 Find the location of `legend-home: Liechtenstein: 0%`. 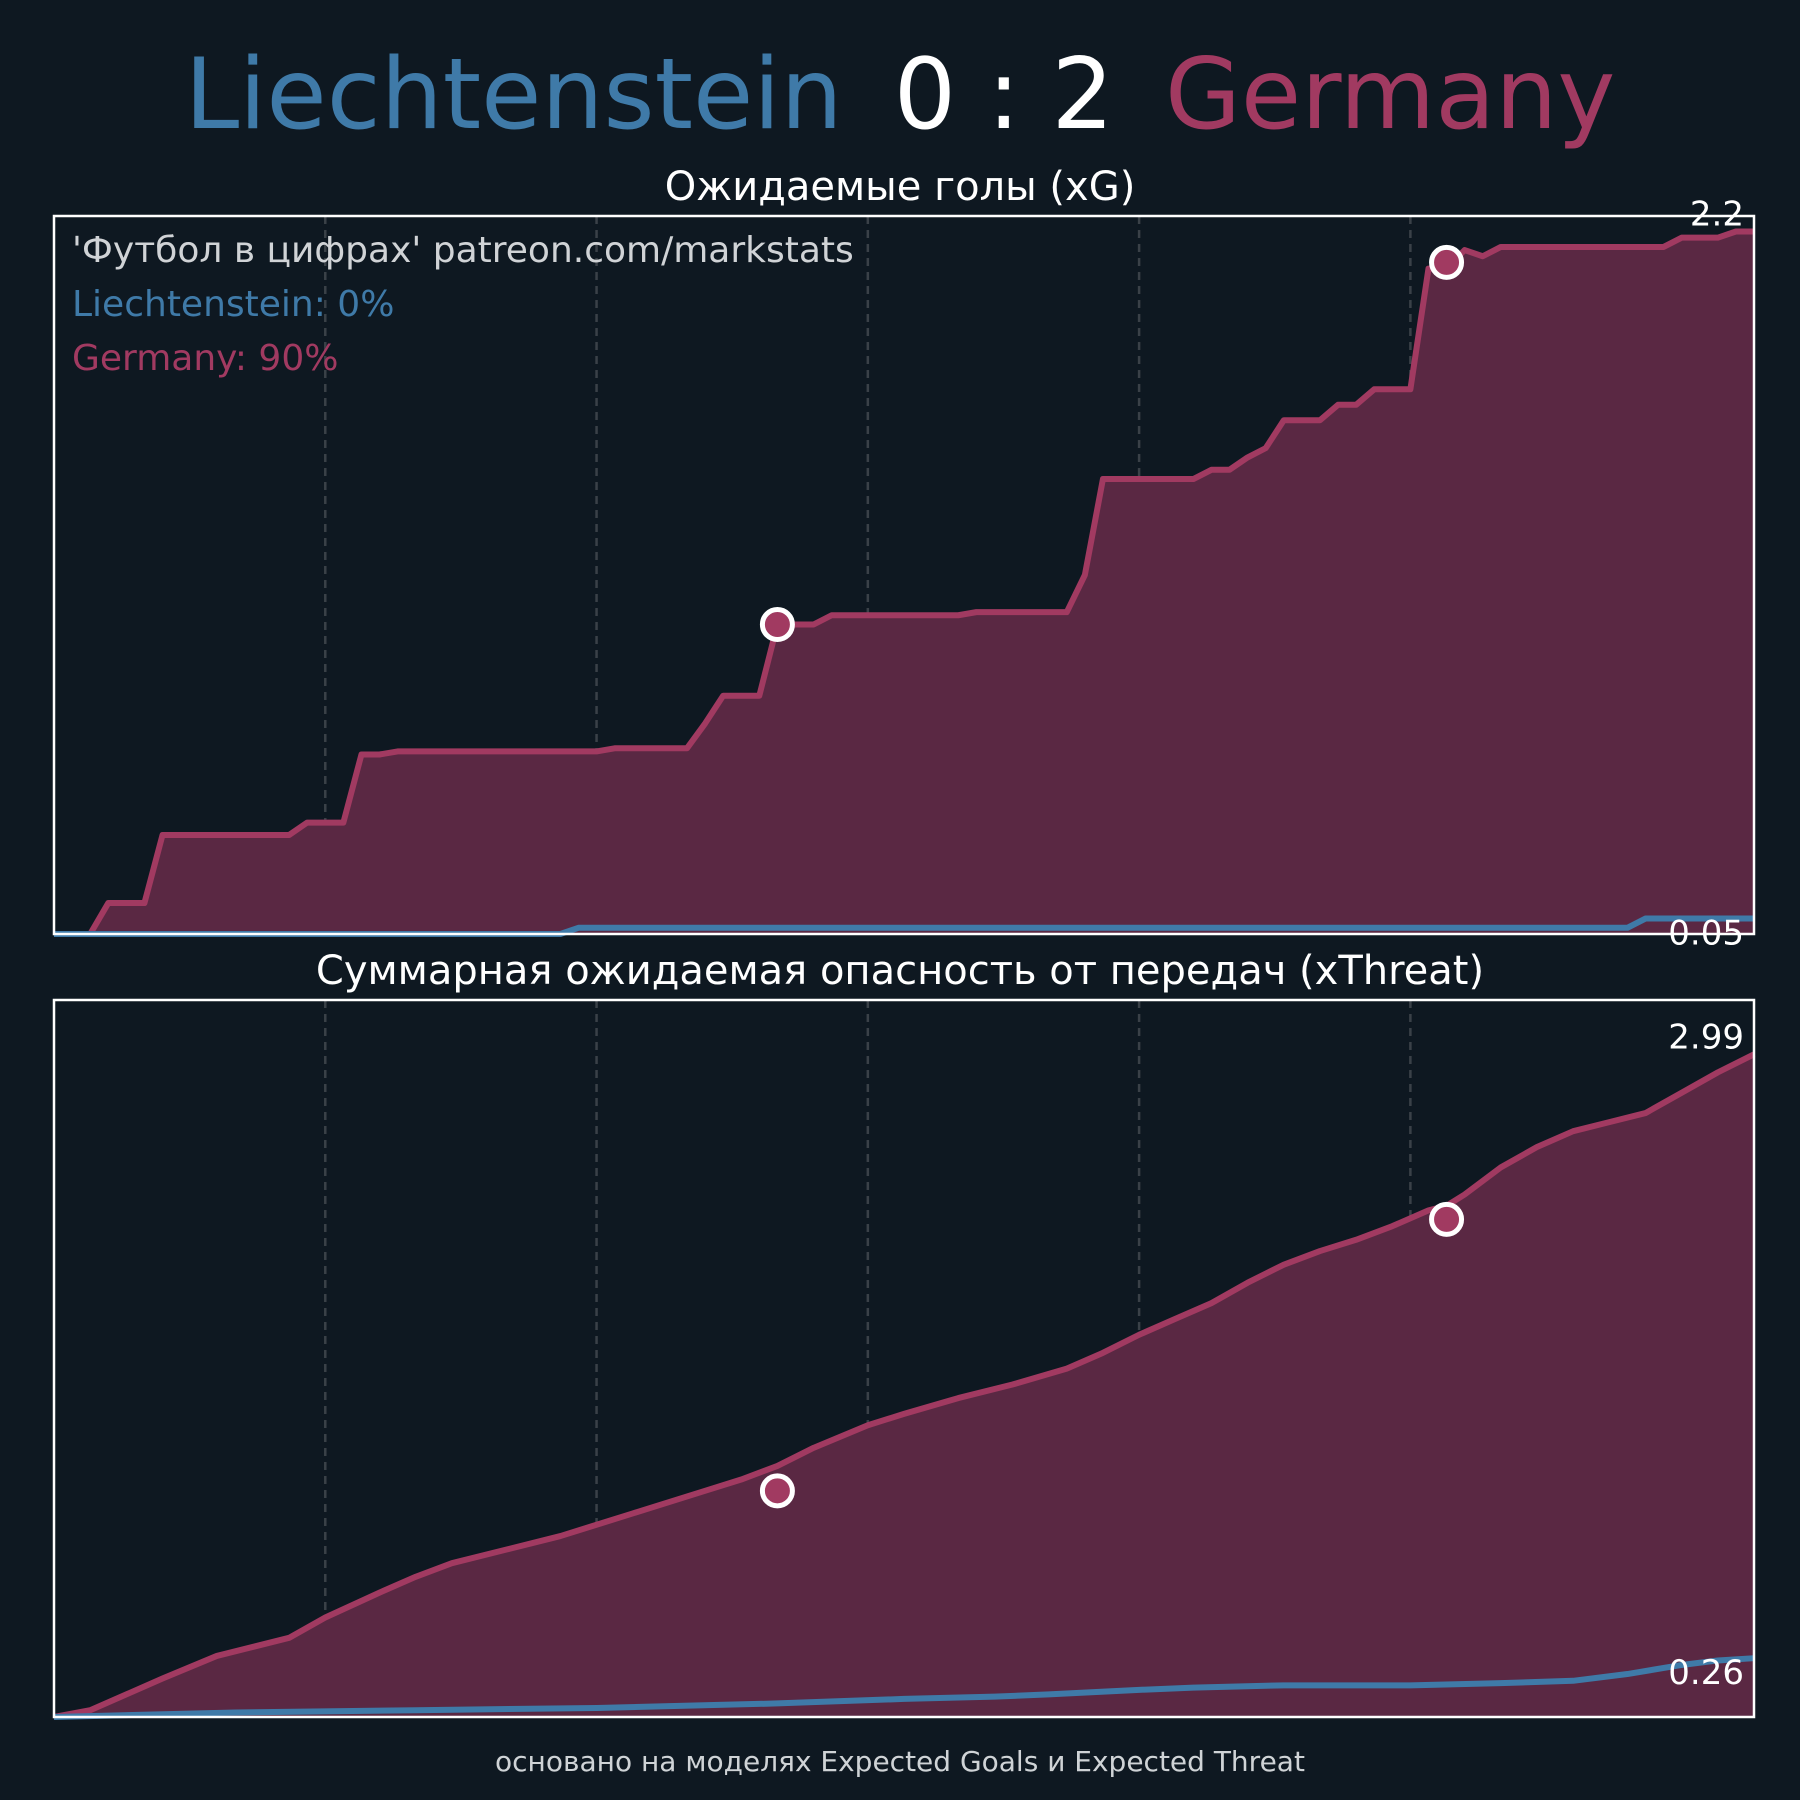

legend-home: Liechtenstein: 0% is located at coordinates (233, 304).